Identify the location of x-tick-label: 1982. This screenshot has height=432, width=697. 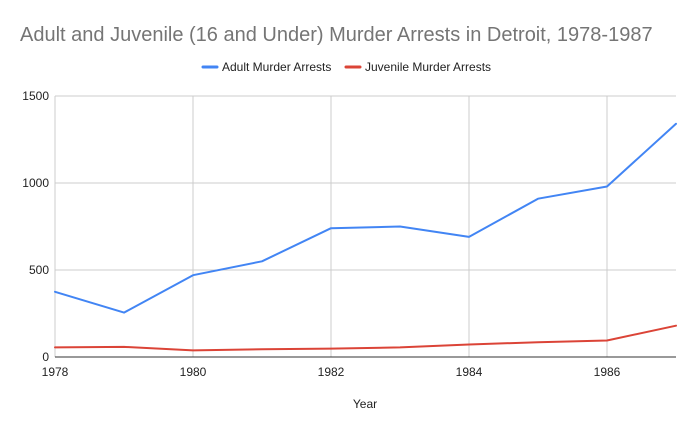
(331, 372).